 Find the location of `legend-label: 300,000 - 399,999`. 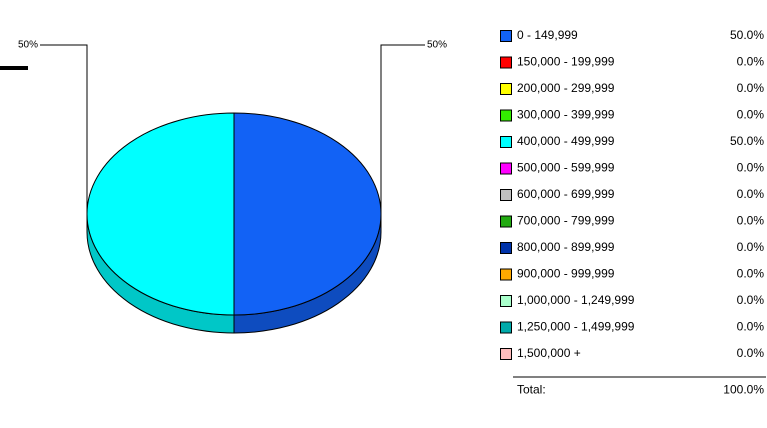

legend-label: 300,000 - 399,999 is located at coordinates (566, 115).